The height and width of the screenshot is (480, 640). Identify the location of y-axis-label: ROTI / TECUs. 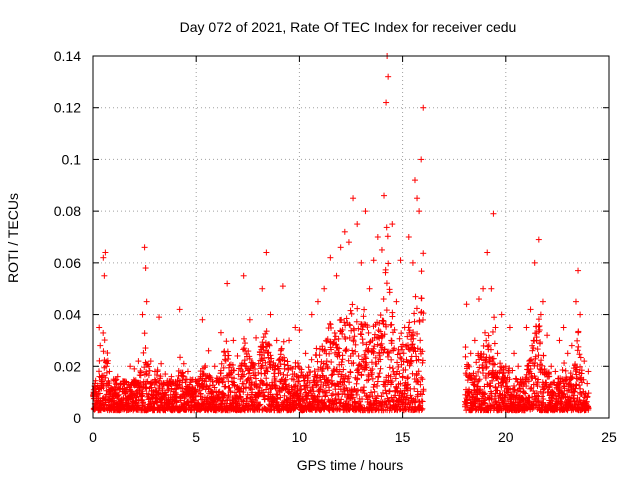
(13, 238).